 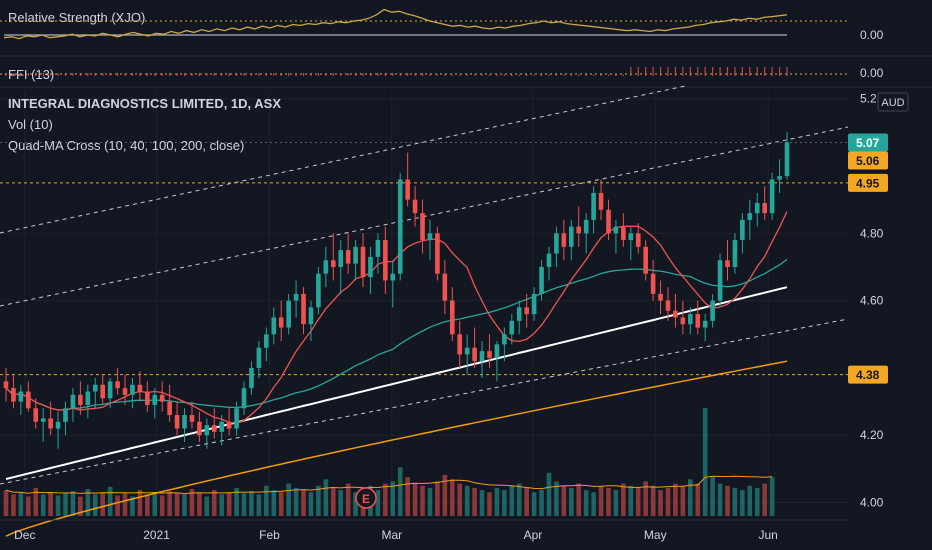 What do you see at coordinates (768, 535) in the screenshot?
I see `time-axis-tick: Jun` at bounding box center [768, 535].